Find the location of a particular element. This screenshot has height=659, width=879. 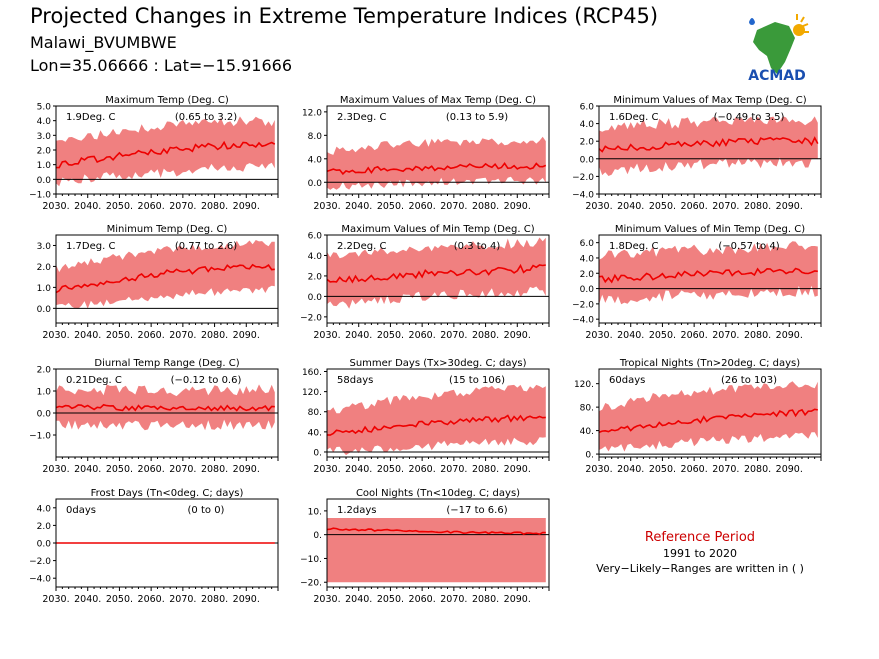

chart-range-text: (−0.57 to 4) is located at coordinates (748, 246).